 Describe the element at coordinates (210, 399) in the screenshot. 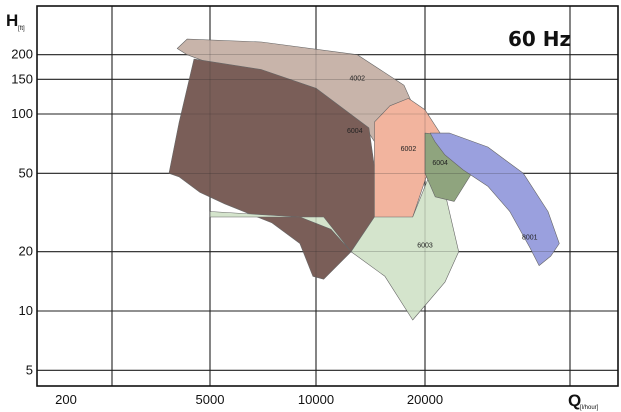

I see `x-tick-label: 5000` at that location.